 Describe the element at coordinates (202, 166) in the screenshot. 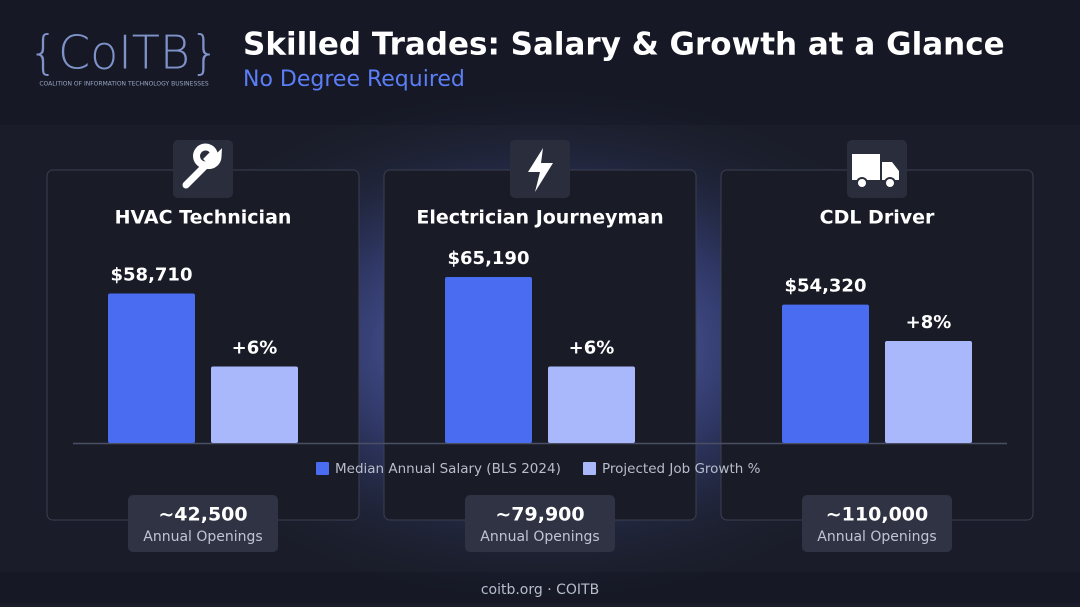

I see `wrench-icon` at that location.